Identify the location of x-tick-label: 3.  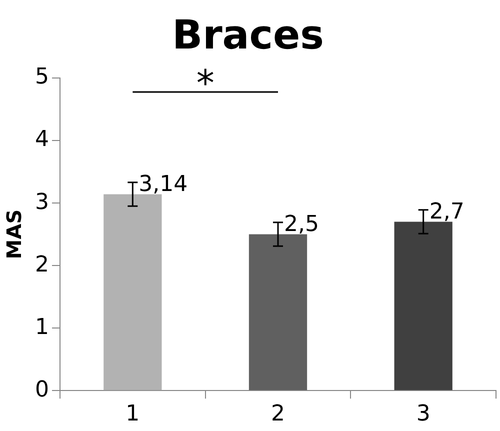
(423, 414).